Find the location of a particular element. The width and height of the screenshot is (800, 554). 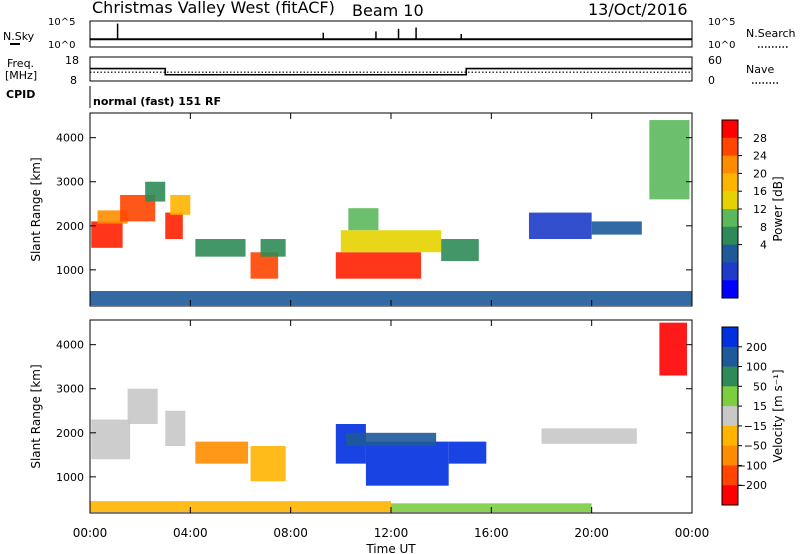

frequency-trace is located at coordinates (391, 71).